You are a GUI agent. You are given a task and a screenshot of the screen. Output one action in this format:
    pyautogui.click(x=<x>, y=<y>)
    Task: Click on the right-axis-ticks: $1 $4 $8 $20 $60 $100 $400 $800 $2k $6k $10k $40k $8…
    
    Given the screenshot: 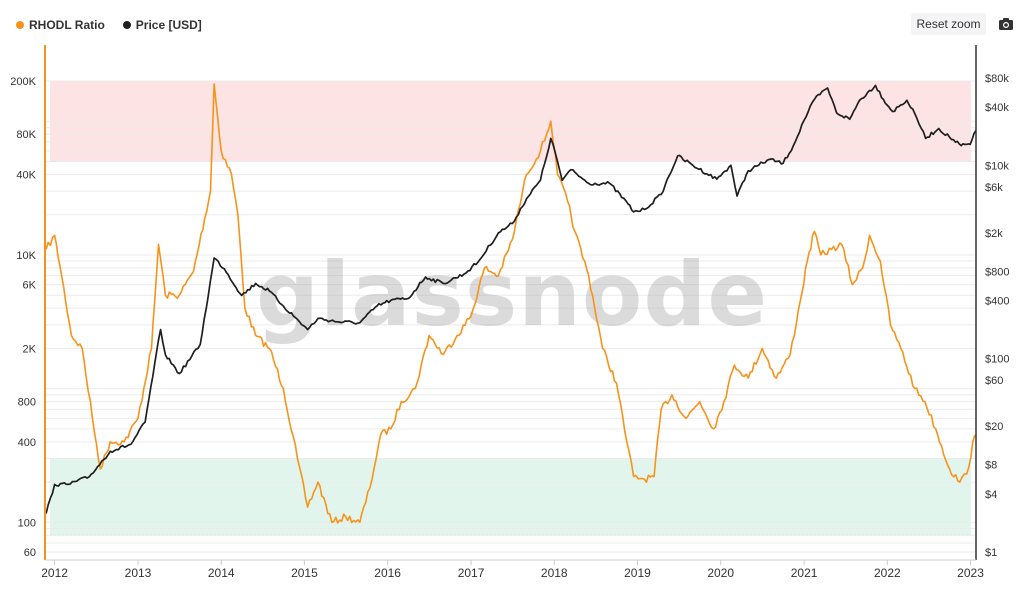 What is the action you would take?
    pyautogui.click(x=997, y=316)
    